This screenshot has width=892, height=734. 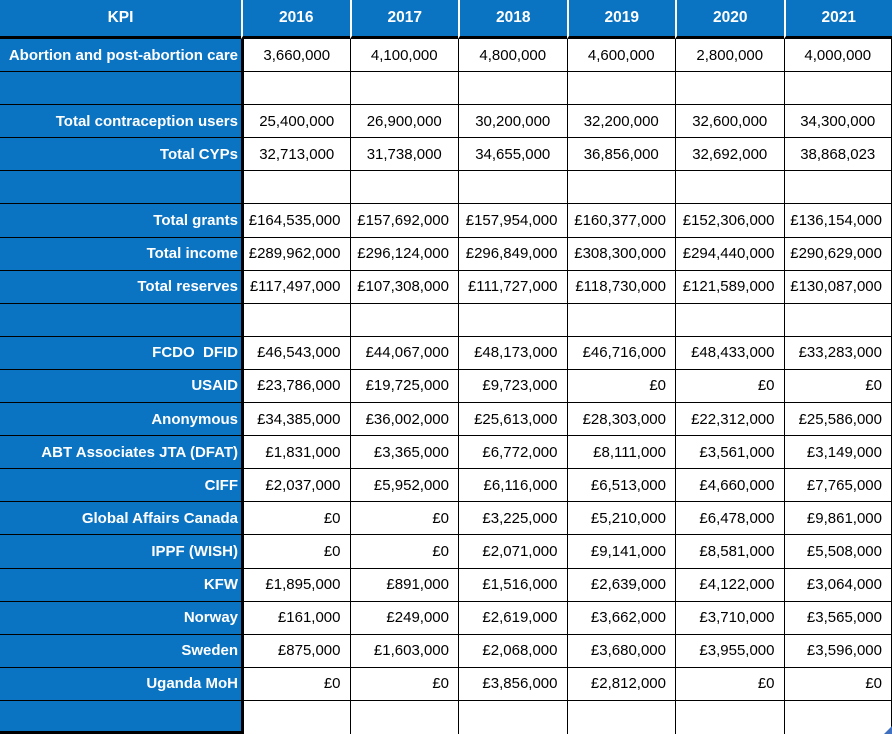 I want to click on value-cell: £3,680,000, so click(x=620, y=651).